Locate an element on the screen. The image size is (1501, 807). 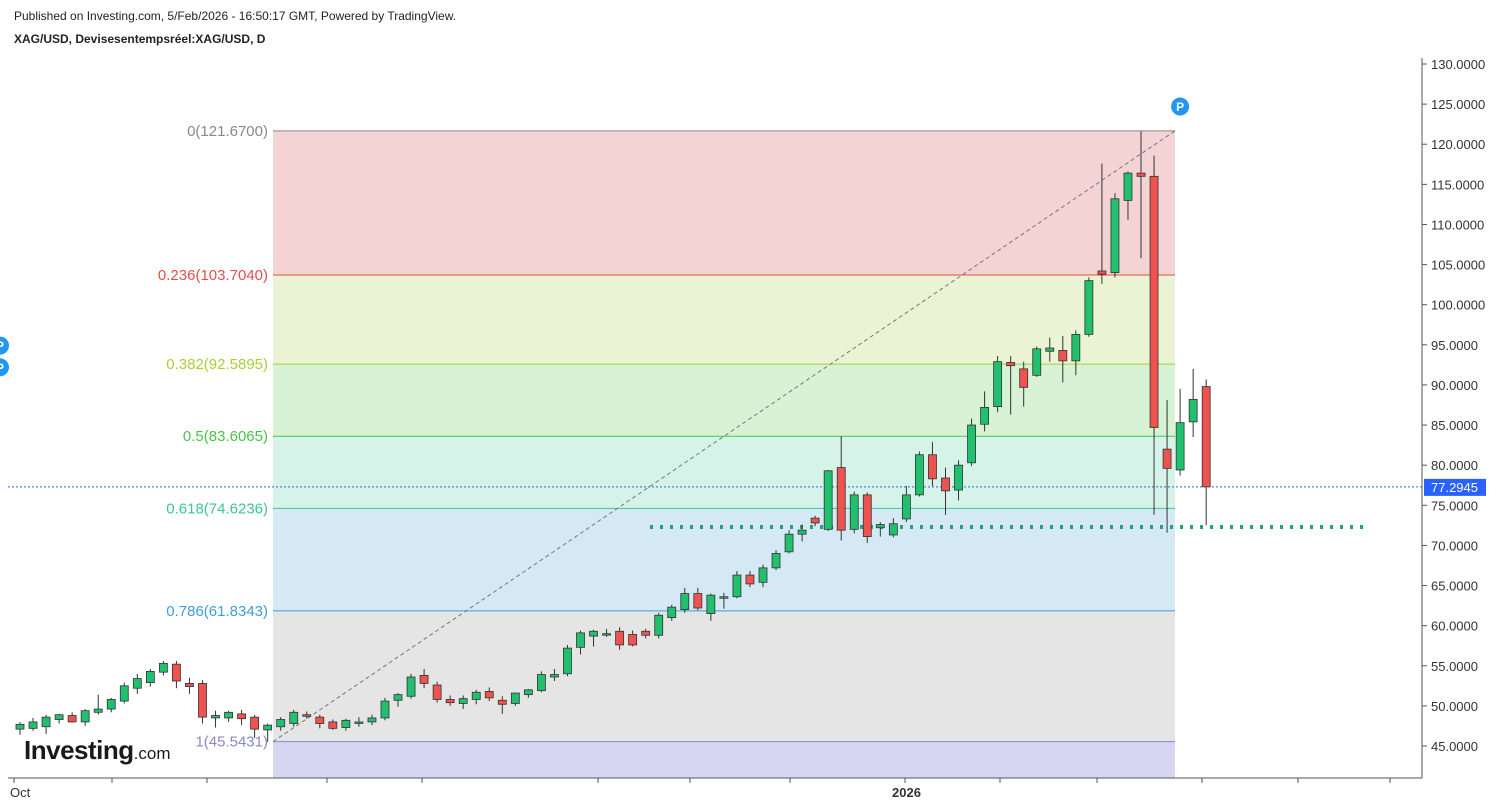
x-tick-label: Oct is located at coordinates (20, 792).